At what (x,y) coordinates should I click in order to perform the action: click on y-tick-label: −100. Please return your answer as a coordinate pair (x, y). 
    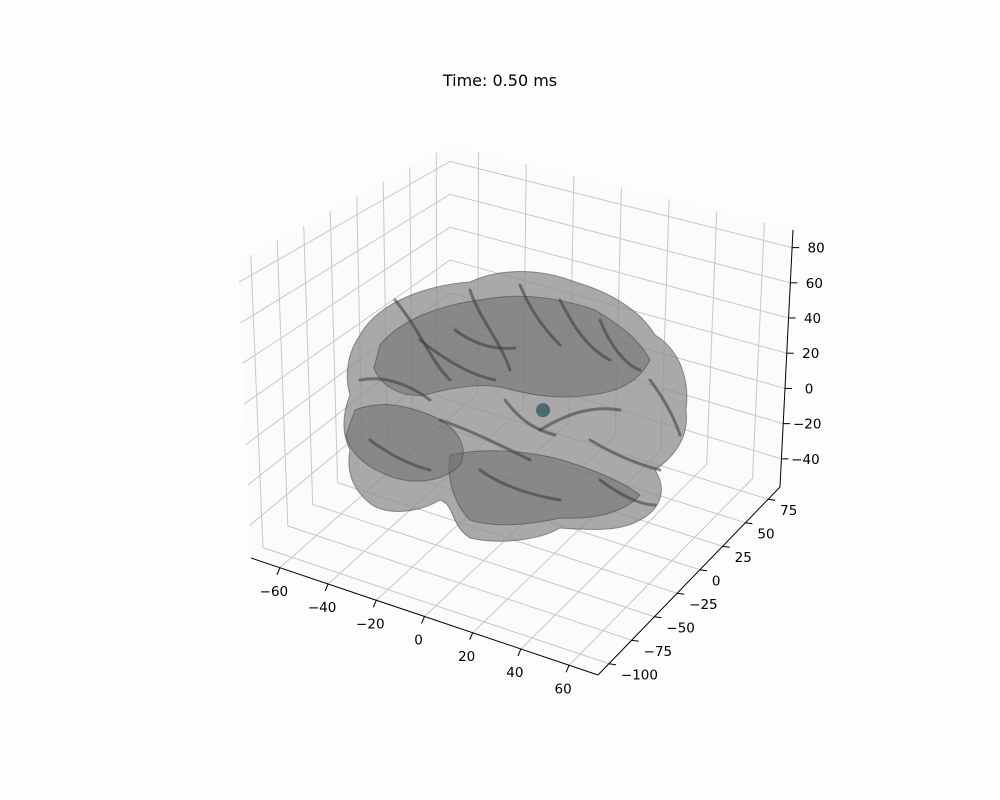
    Looking at the image, I should click on (639, 676).